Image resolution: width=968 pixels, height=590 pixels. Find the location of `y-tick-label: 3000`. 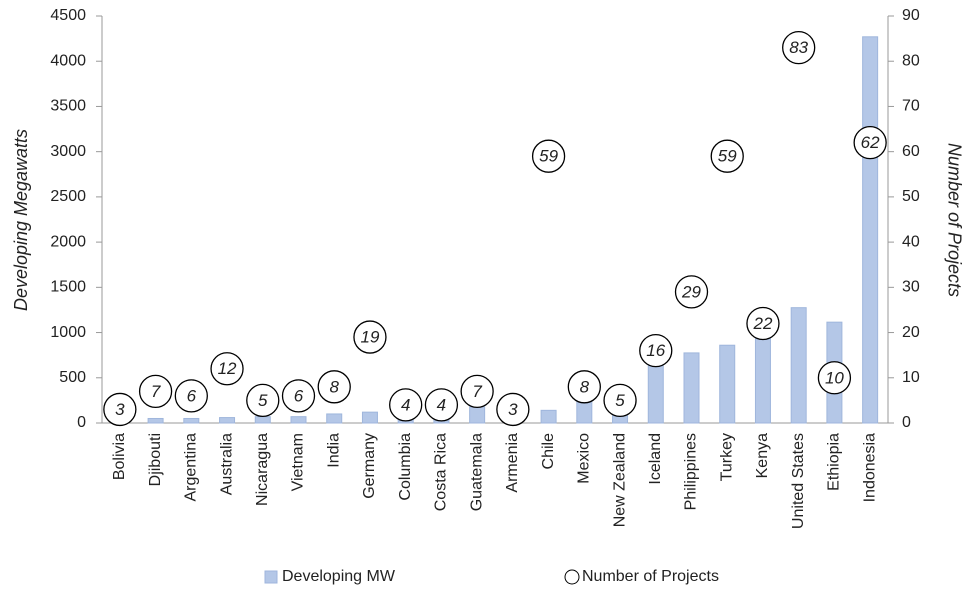

y-tick-label: 3000 is located at coordinates (68, 151).